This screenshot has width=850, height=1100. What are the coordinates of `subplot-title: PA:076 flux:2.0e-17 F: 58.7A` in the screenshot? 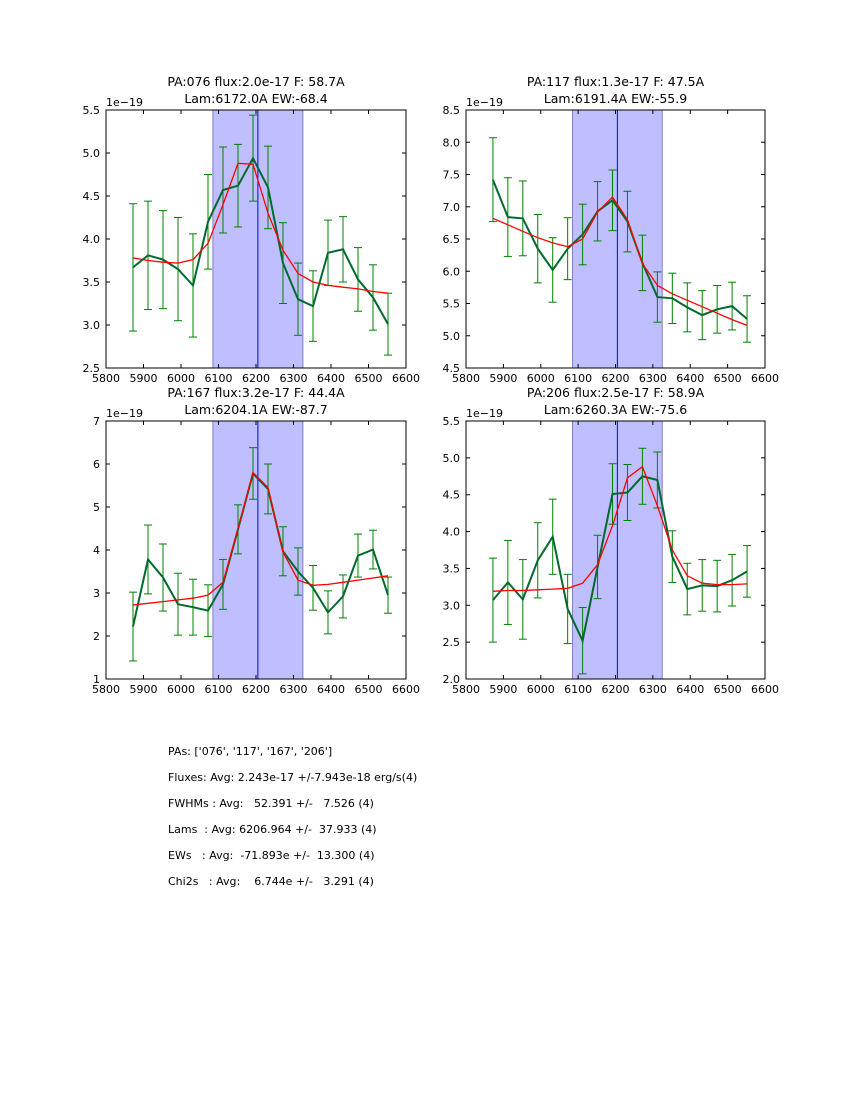 It's located at (256, 81).